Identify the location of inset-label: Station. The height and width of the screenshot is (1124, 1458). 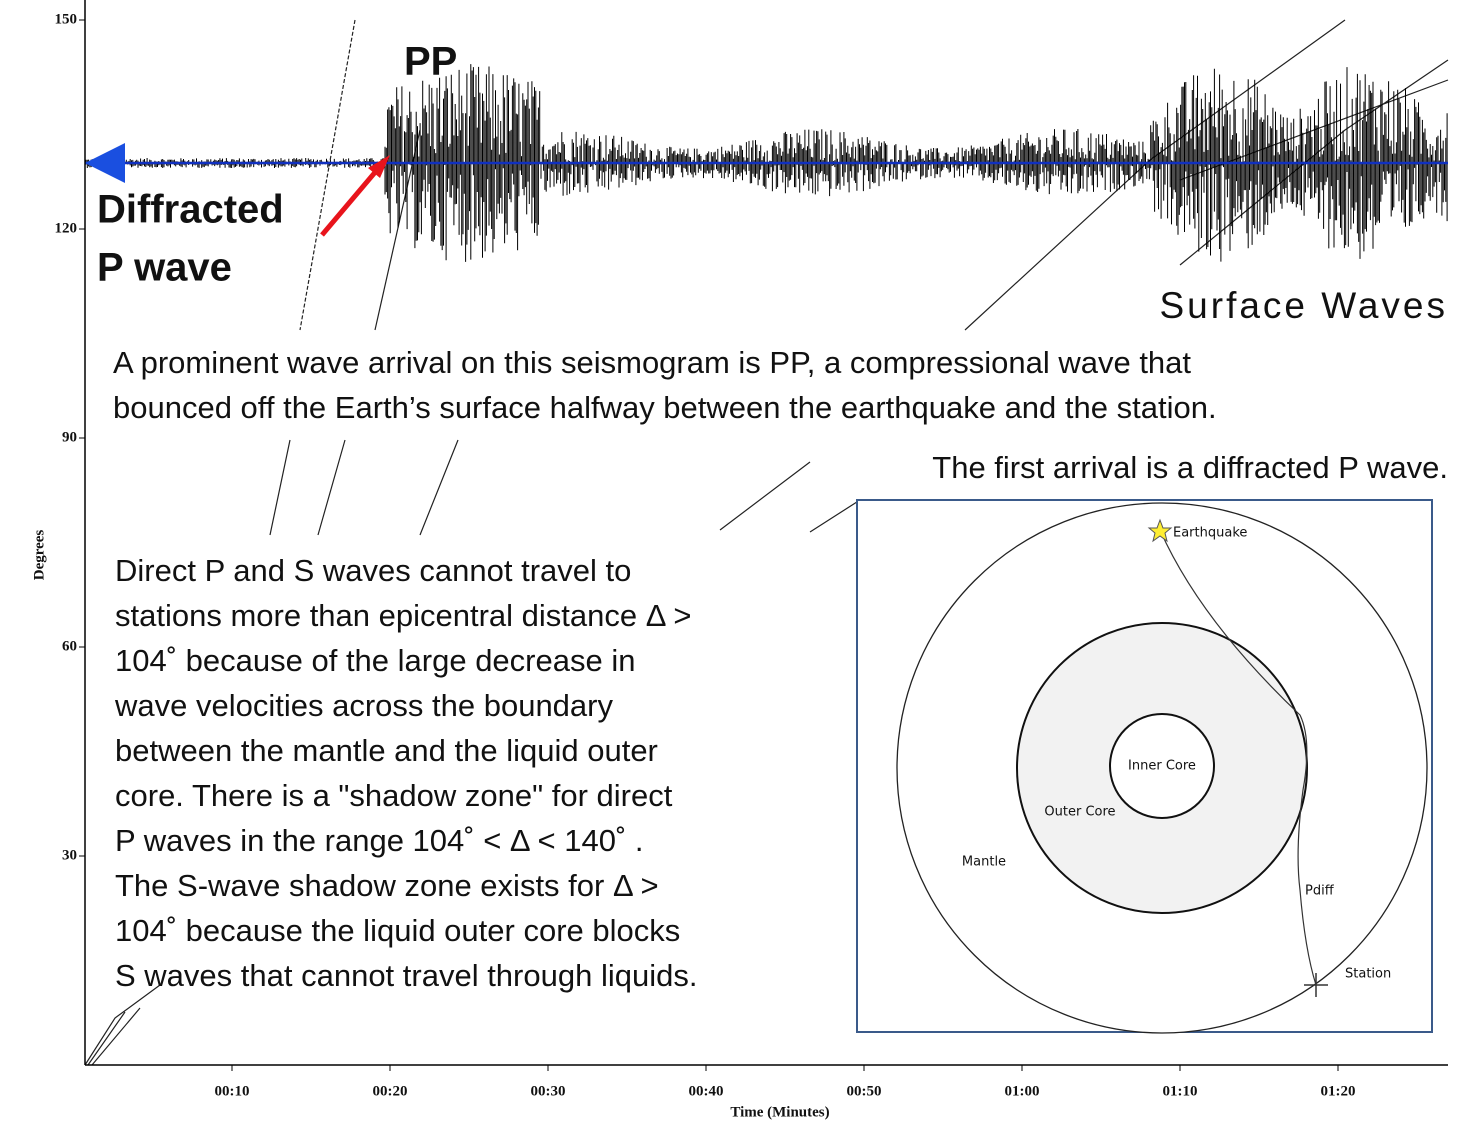
(1368, 974).